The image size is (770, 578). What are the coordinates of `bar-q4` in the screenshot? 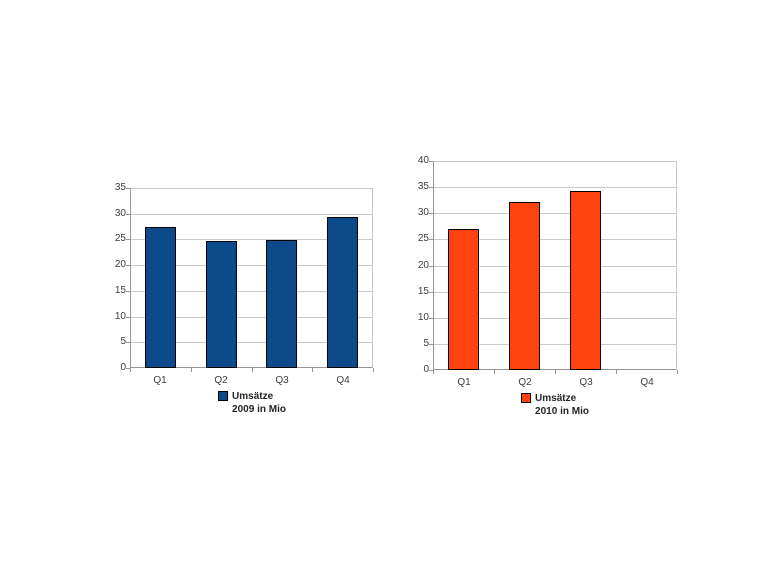 It's located at (342, 292).